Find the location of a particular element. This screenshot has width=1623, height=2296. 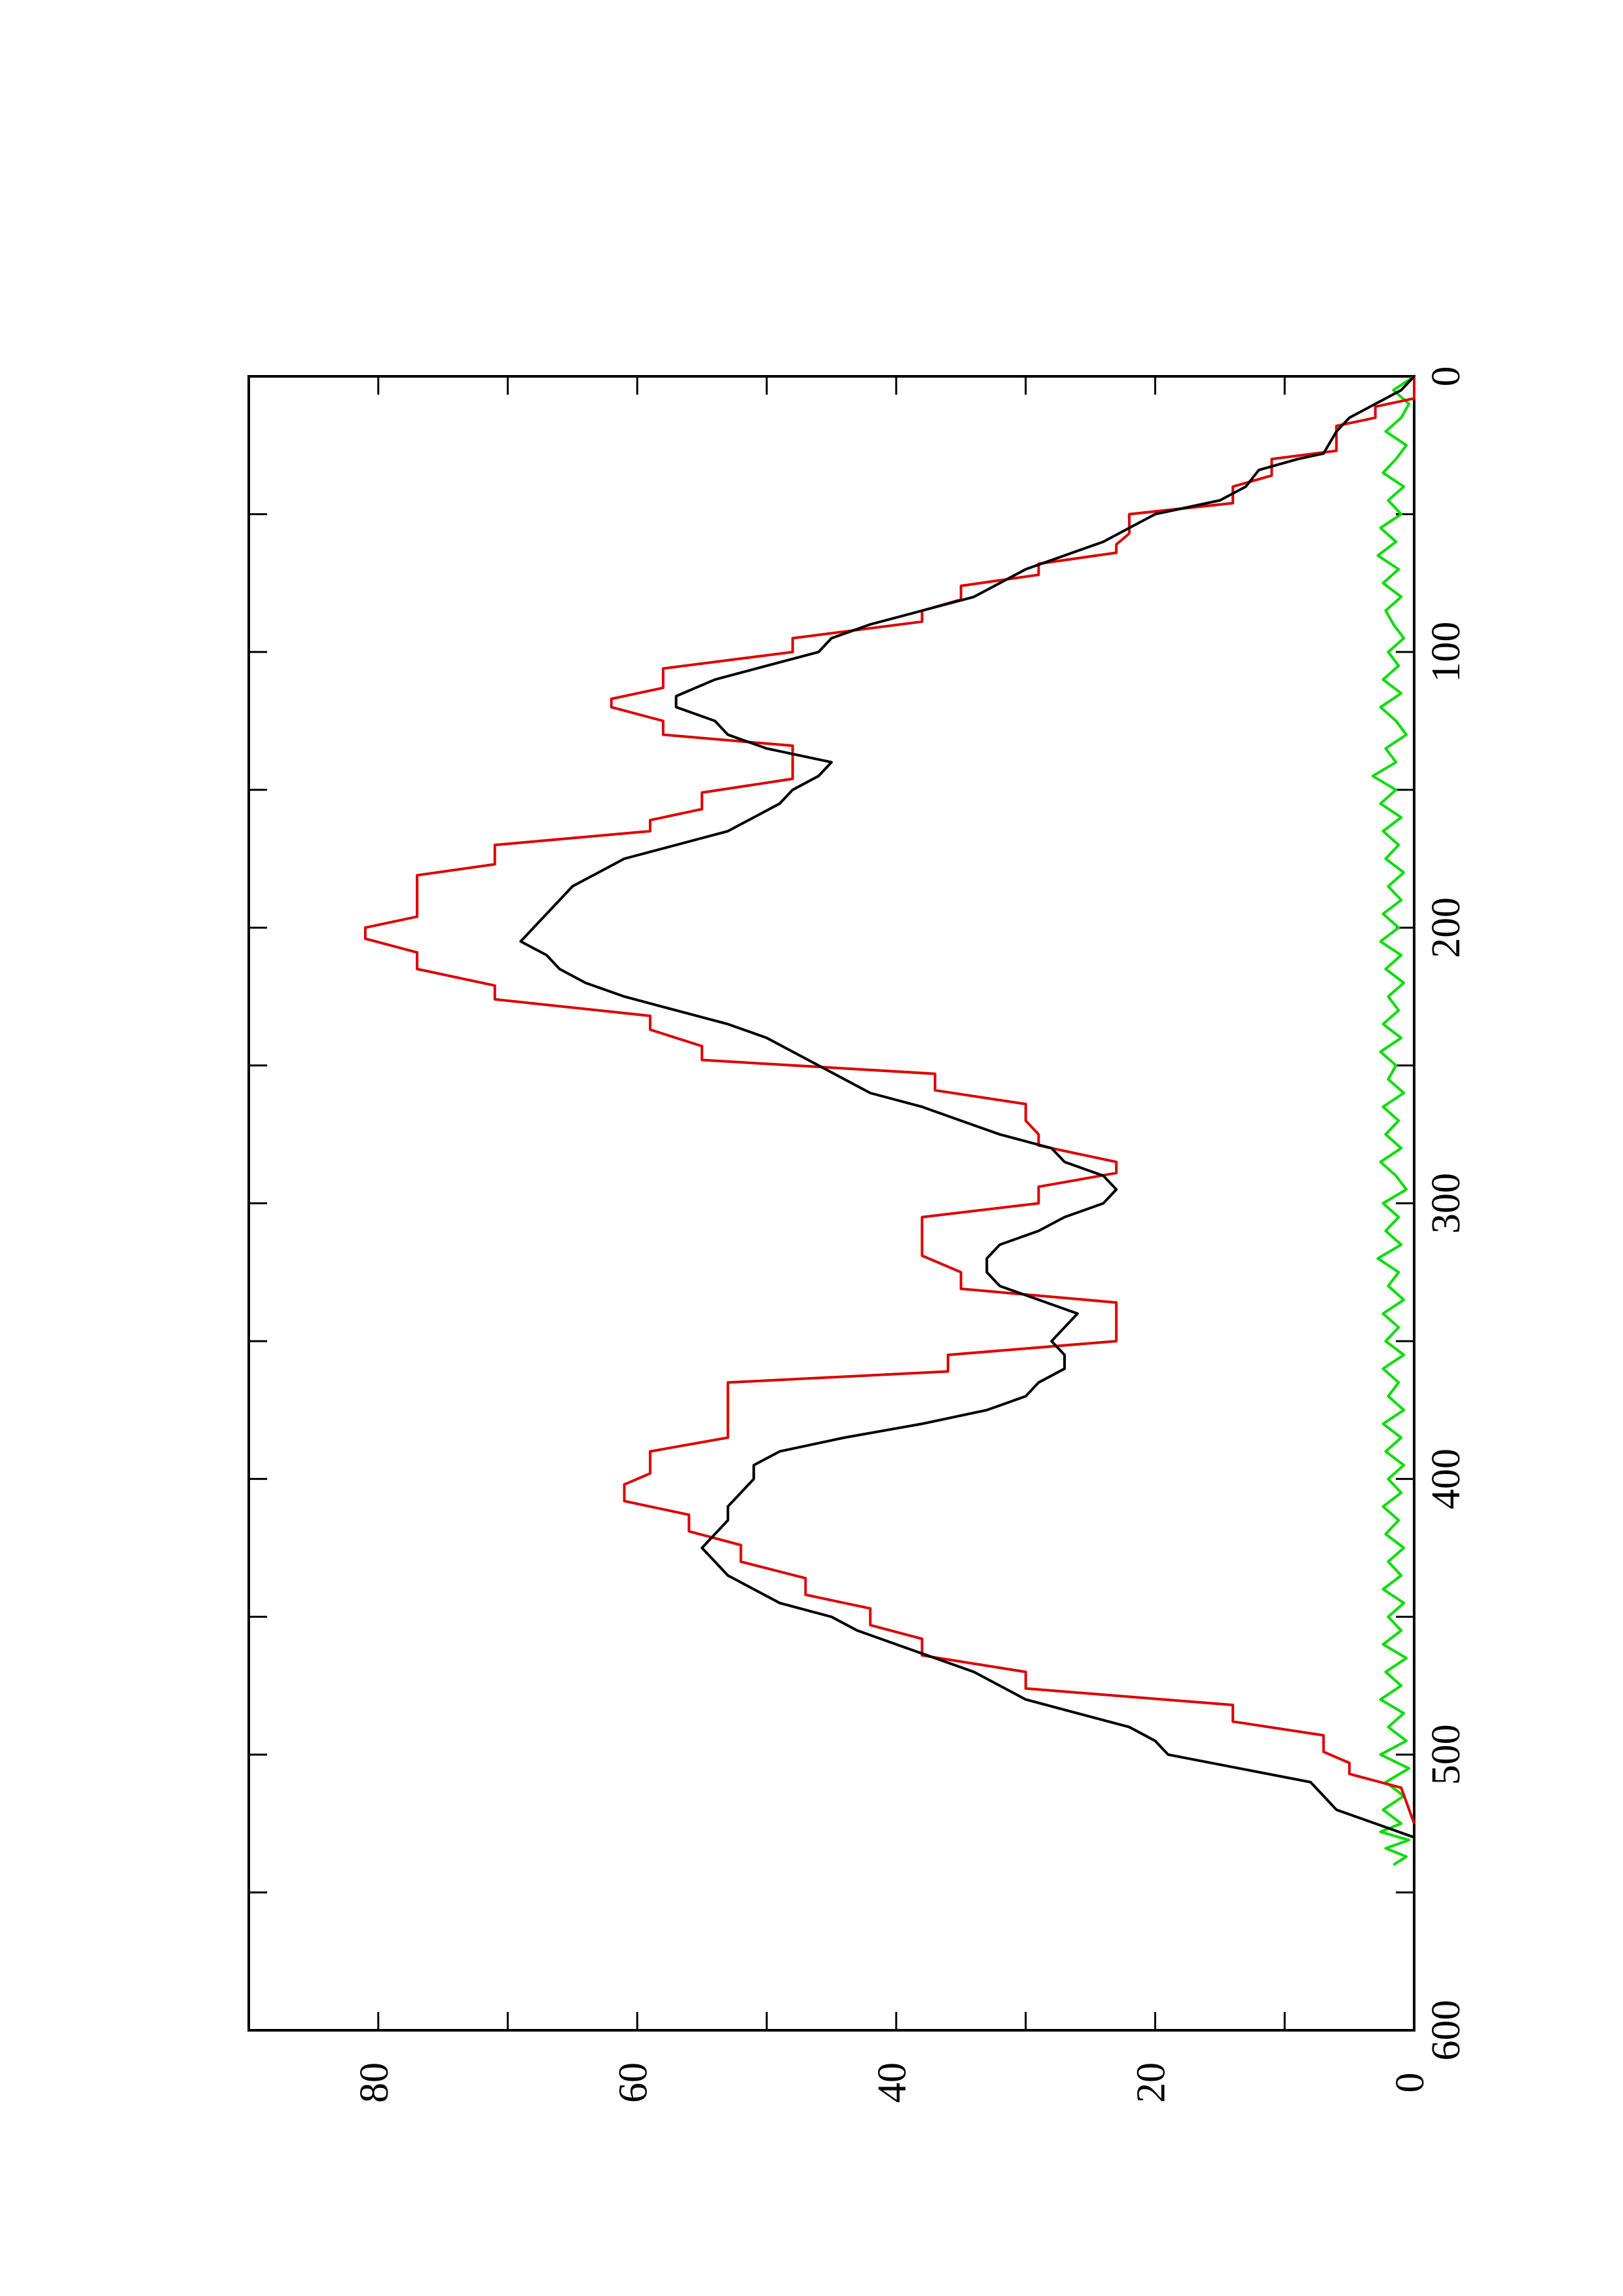

y-tick-label: 80 is located at coordinates (374, 2082).